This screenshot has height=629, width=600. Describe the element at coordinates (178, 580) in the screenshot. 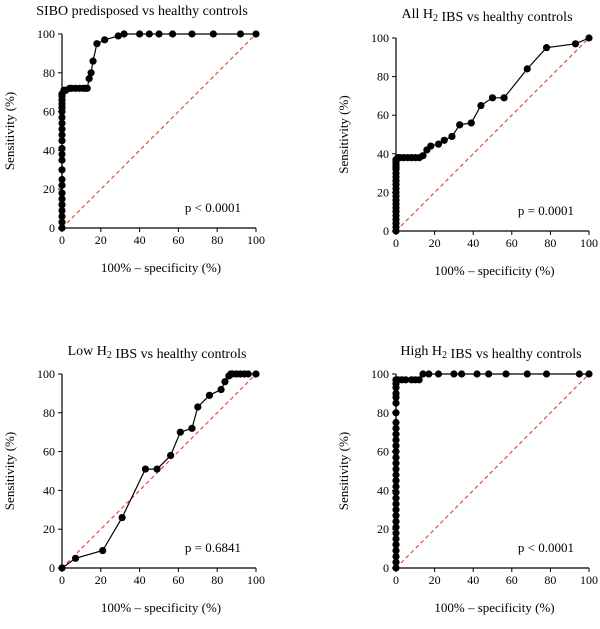

I see `x-tick-label: 60` at that location.